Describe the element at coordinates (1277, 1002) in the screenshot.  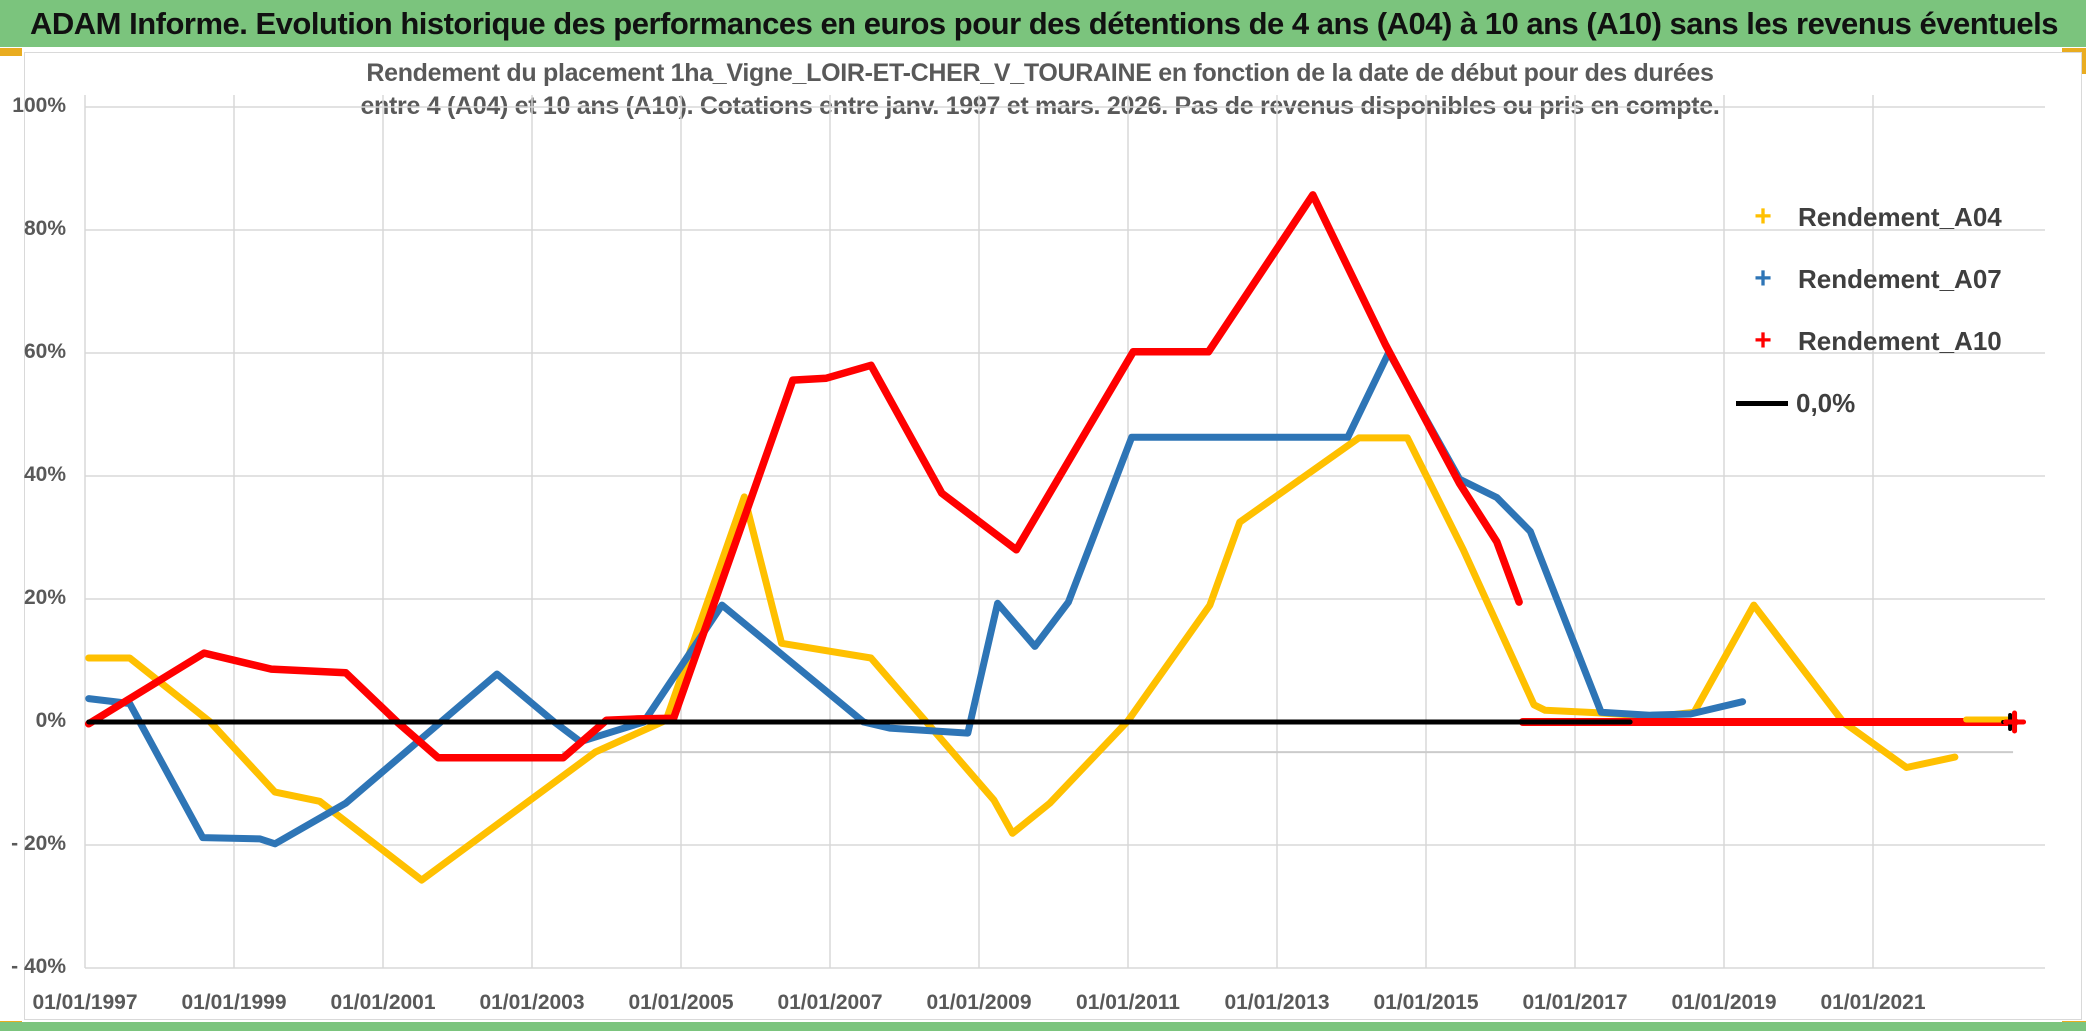
I see `x-tick-label: 01/01/2013` at that location.